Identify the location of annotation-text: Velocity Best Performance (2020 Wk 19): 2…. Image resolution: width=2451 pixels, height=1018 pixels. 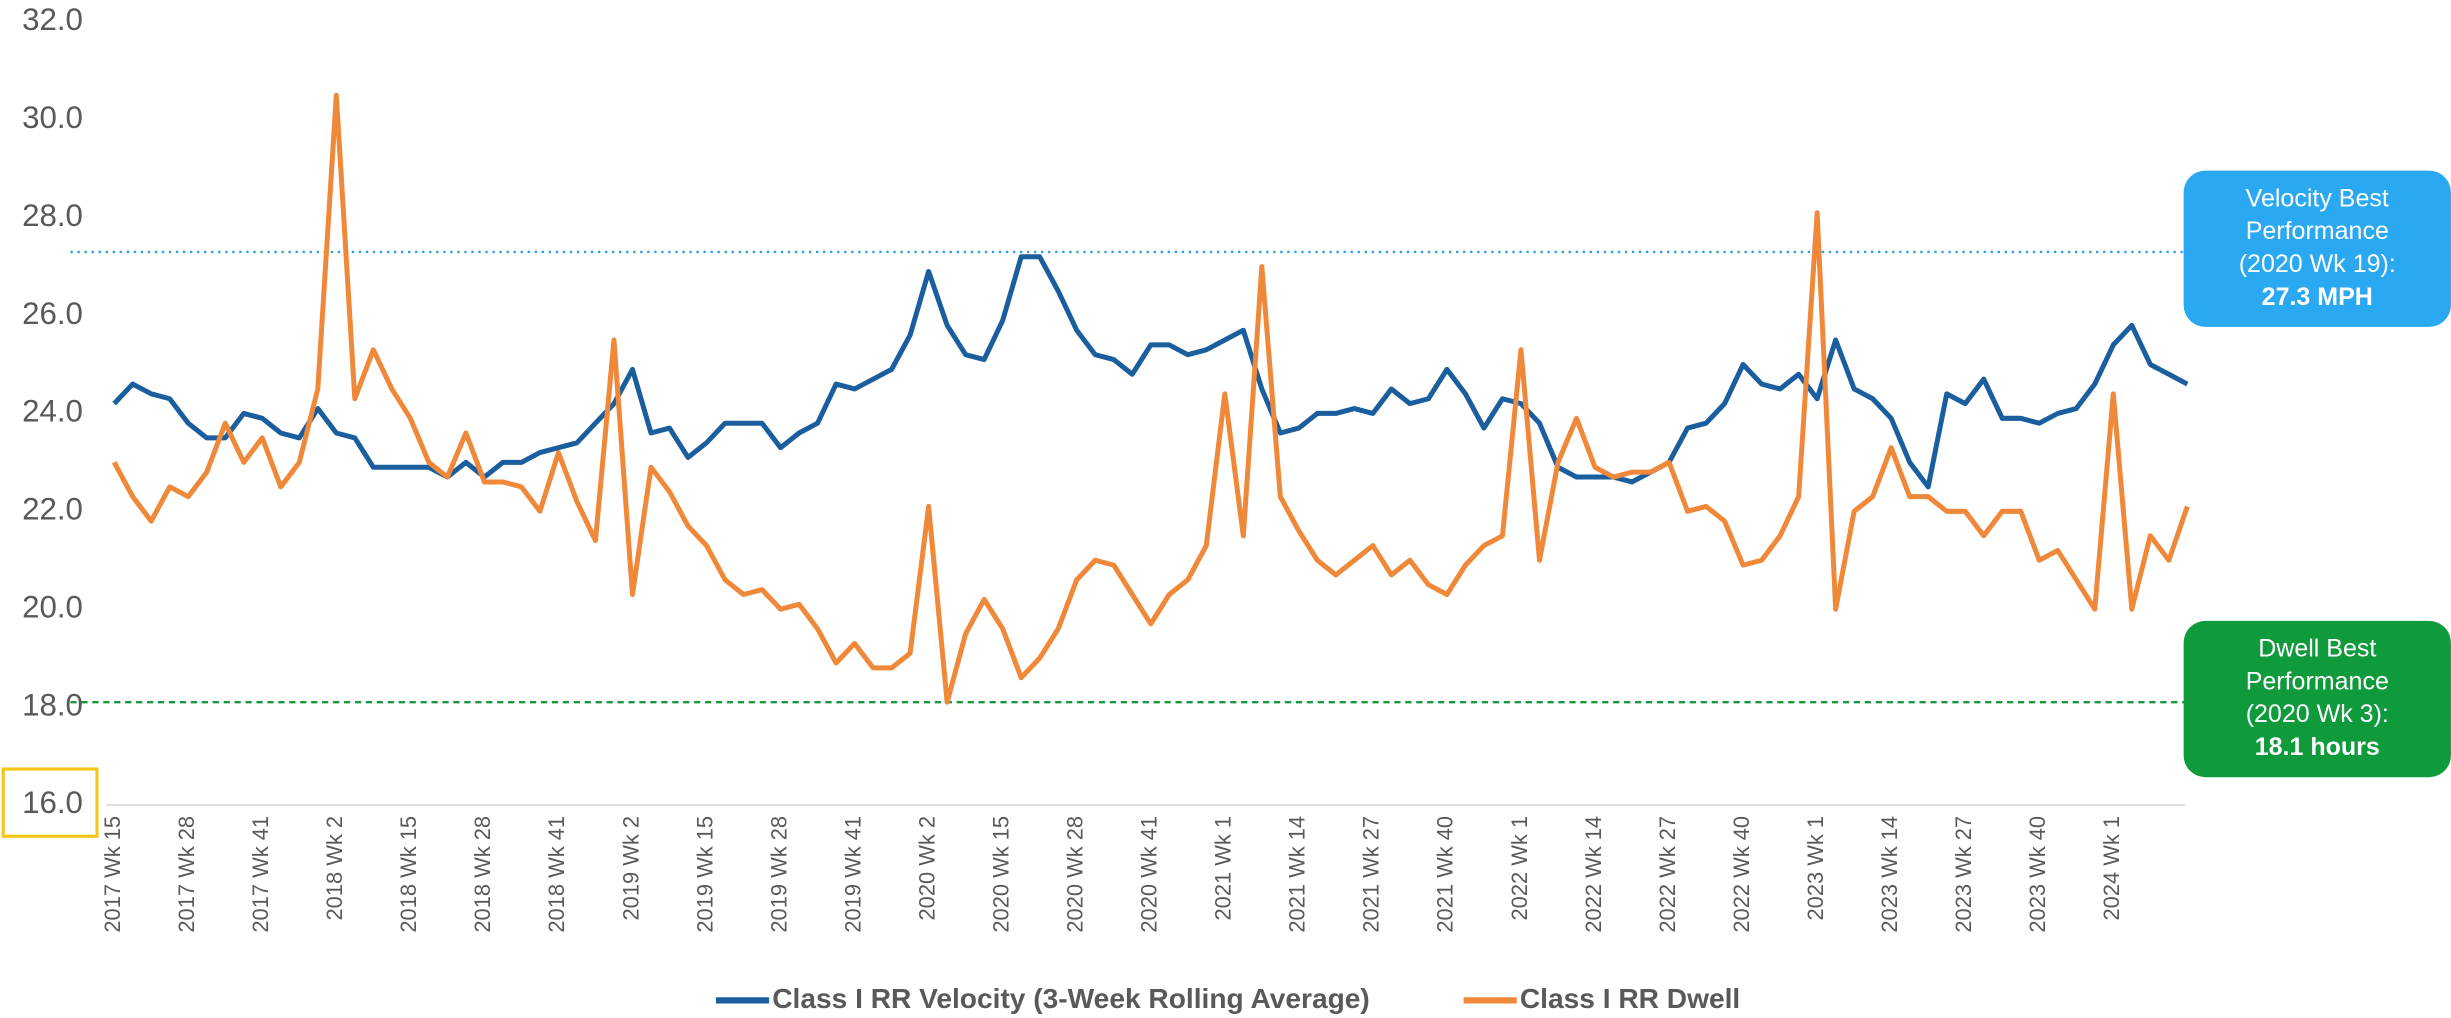
(2317, 249).